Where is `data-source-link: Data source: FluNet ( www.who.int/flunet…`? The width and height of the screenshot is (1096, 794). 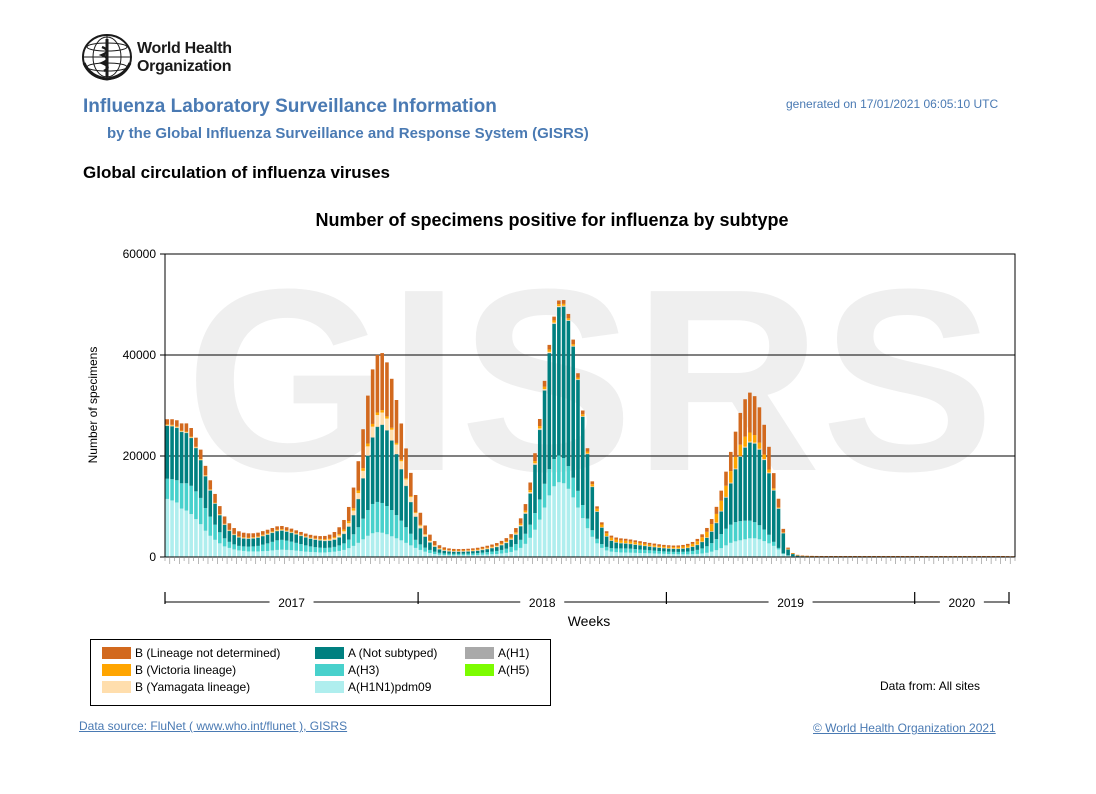
data-source-link: Data source: FluNet ( www.who.int/flunet… is located at coordinates (213, 726).